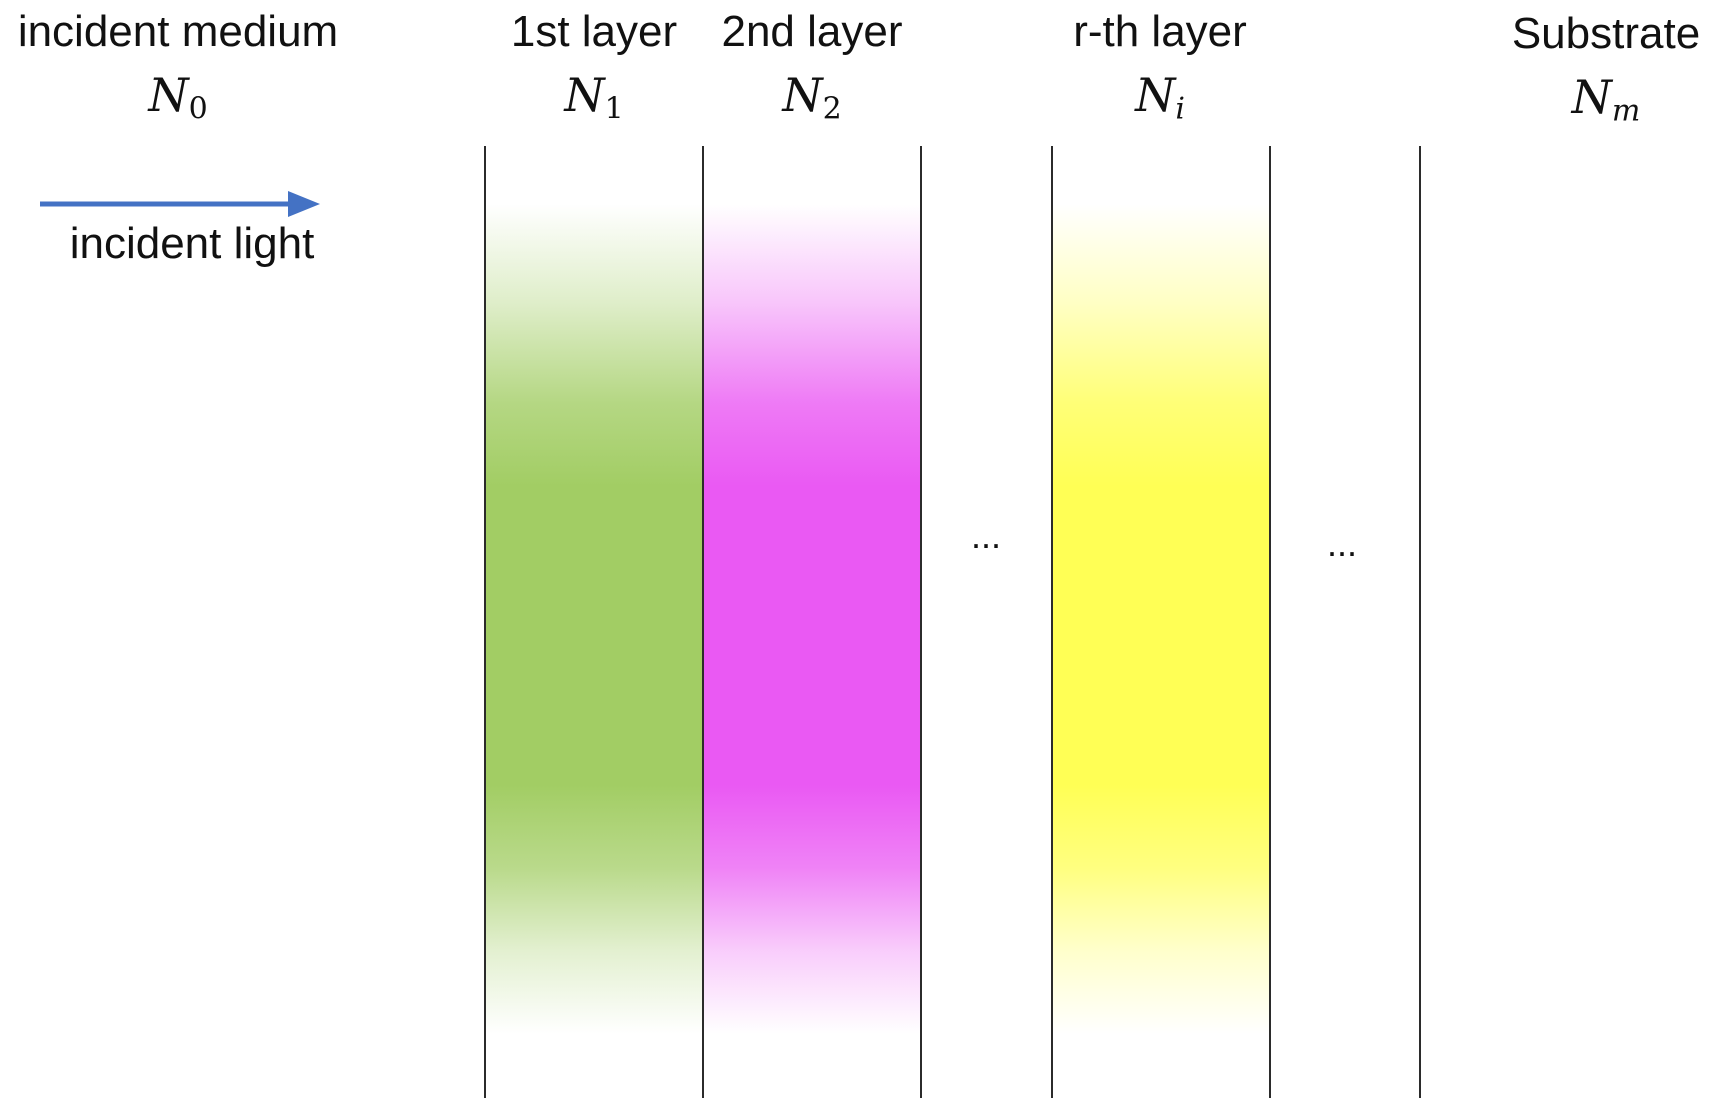 This screenshot has width=1712, height=1112. I want to click on incident-medium-symbol: N0, so click(178, 97).